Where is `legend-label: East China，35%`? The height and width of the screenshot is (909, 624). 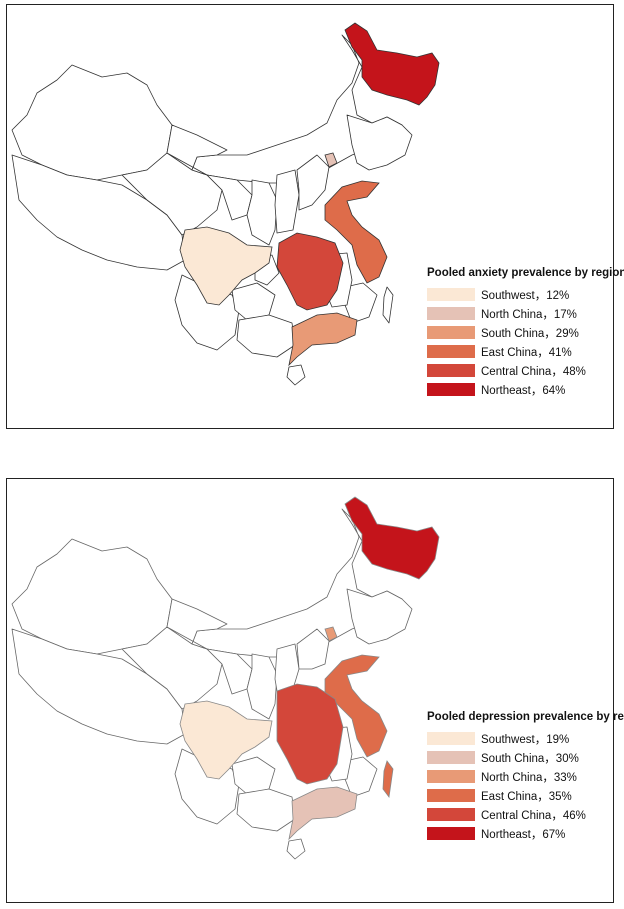
legend-label: East China，35% is located at coordinates (526, 796).